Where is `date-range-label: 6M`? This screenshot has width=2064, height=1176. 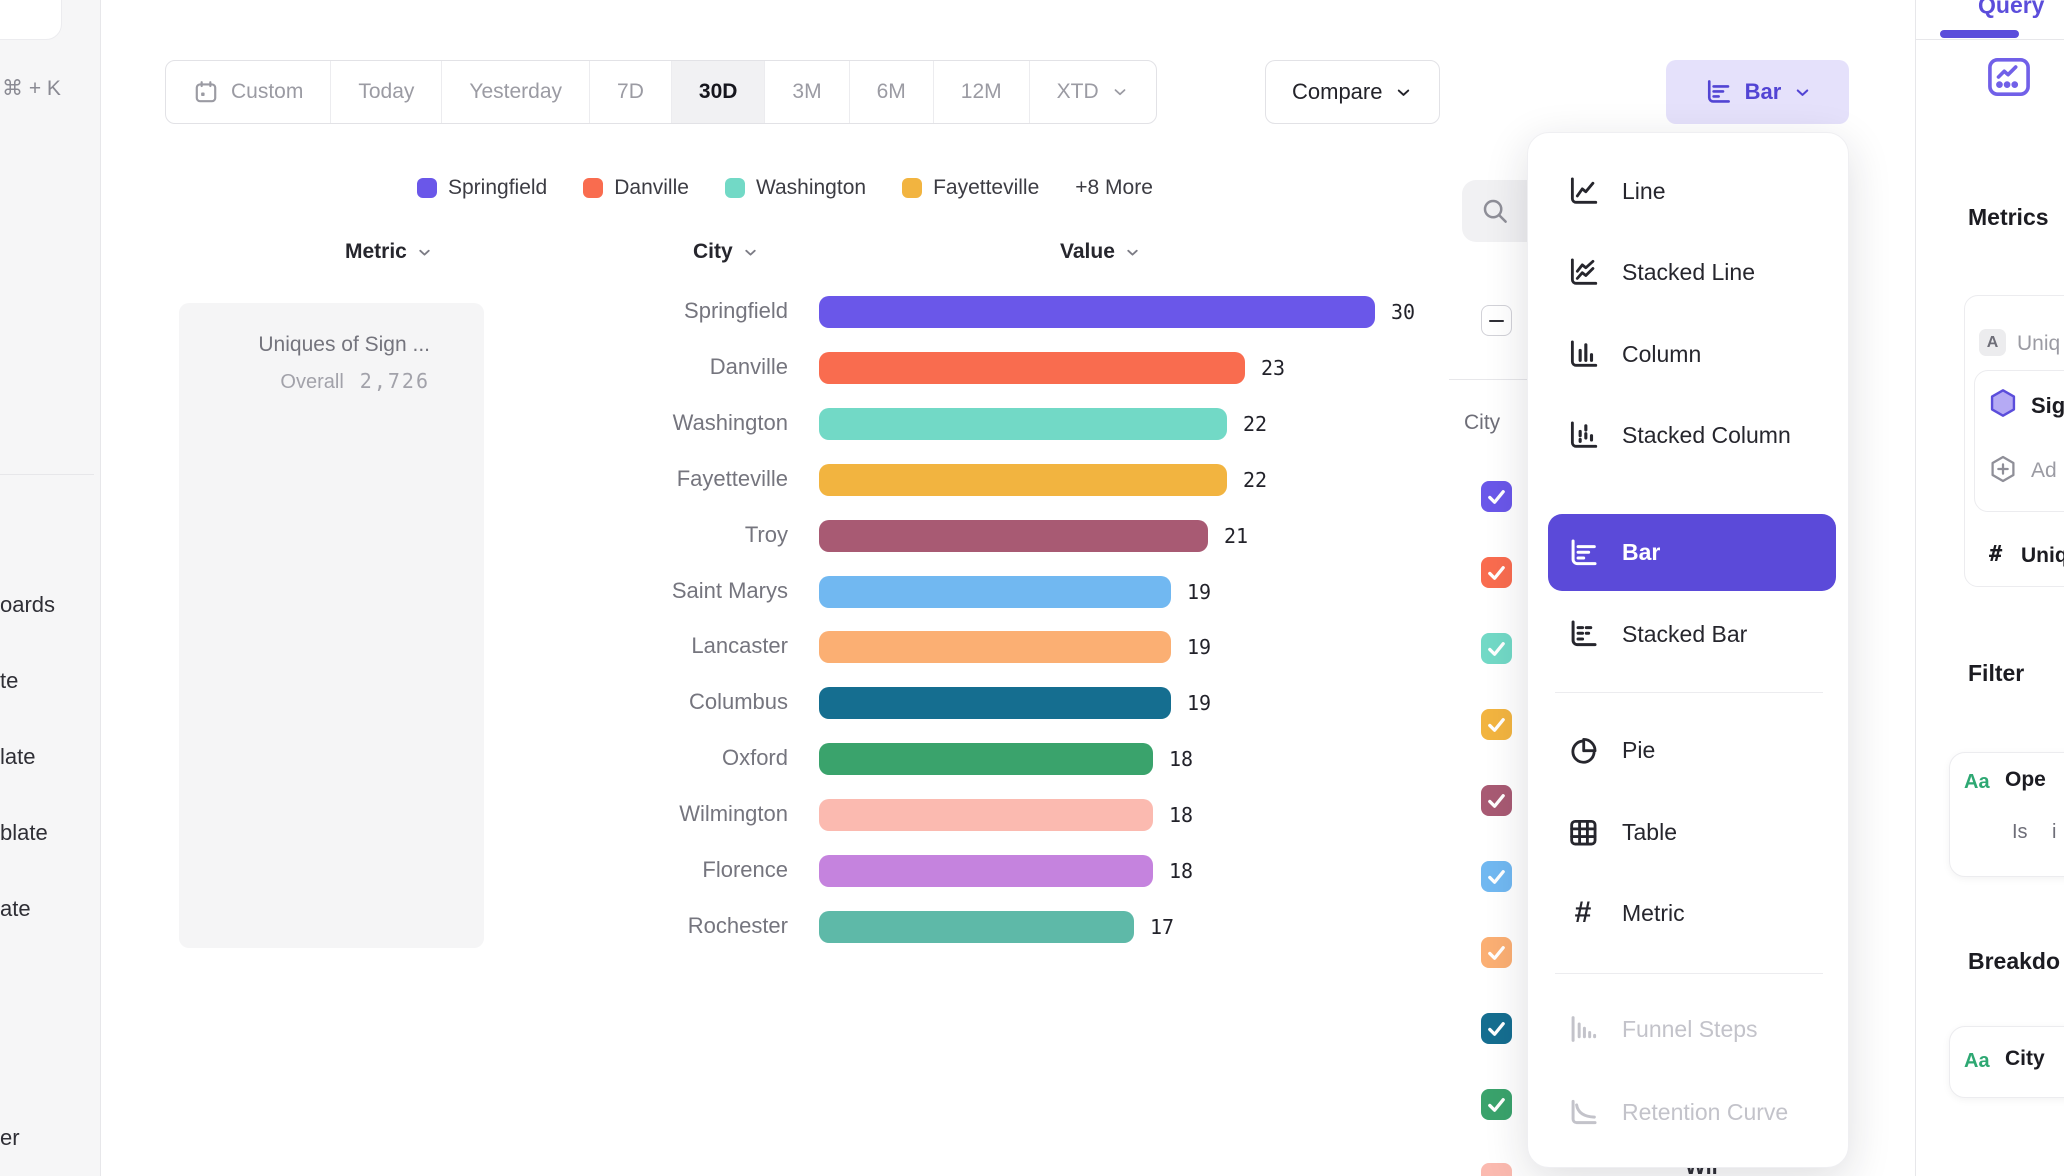 date-range-label: 6M is located at coordinates (891, 91).